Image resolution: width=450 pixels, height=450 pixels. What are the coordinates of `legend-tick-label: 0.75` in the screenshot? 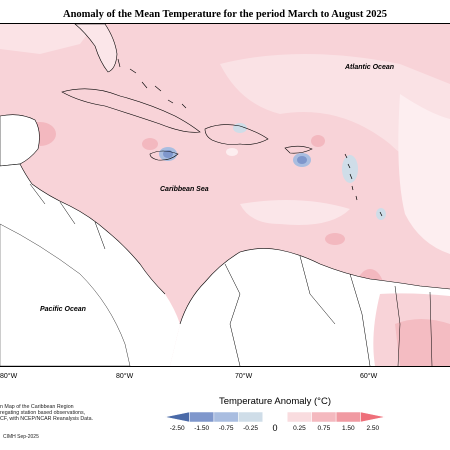 It's located at (324, 428).